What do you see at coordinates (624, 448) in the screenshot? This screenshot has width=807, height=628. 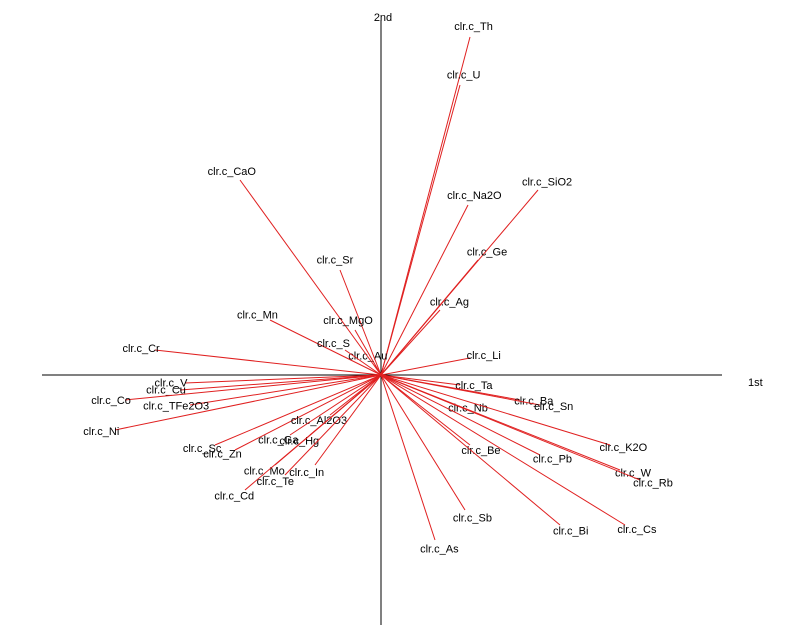 I see `vector-label: clr.c_K2O` at bounding box center [624, 448].